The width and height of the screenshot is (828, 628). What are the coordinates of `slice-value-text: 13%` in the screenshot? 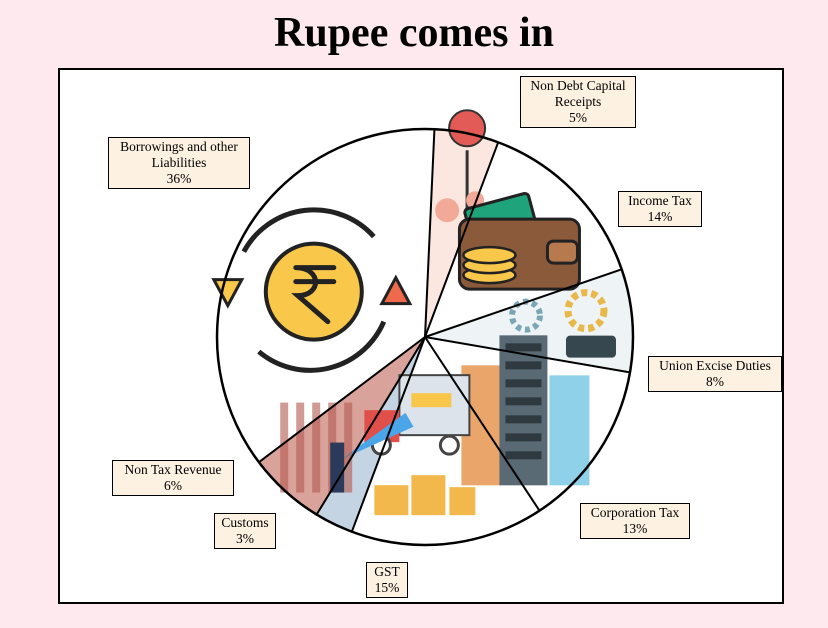 It's located at (635, 528).